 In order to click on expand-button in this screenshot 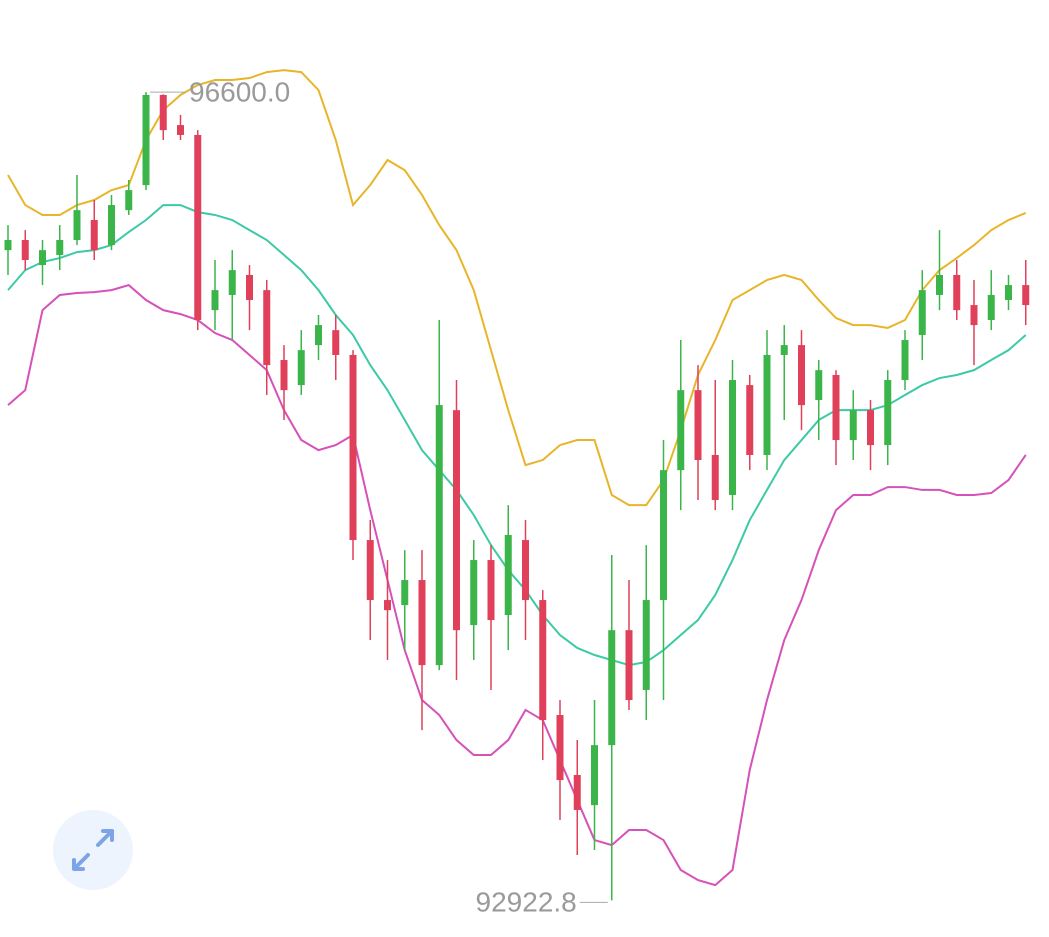, I will do `click(93, 850)`.